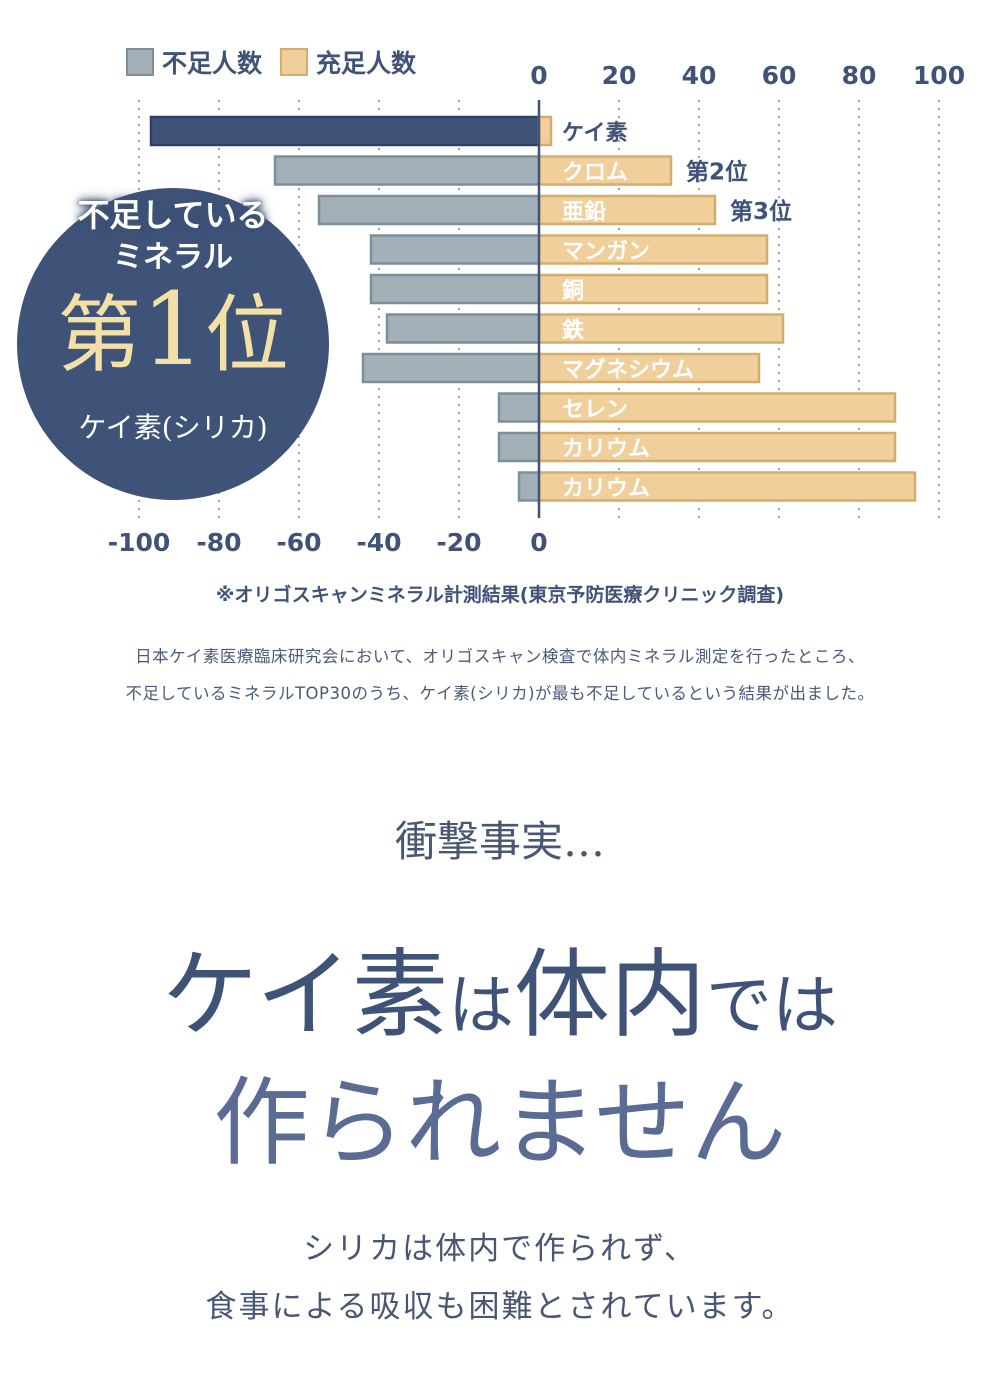 Image resolution: width=1000 pixels, height=1393 pixels. I want to click on rank-badge: 不足している ミネラル 第1位 ケイ素(シリカ), so click(173, 344).